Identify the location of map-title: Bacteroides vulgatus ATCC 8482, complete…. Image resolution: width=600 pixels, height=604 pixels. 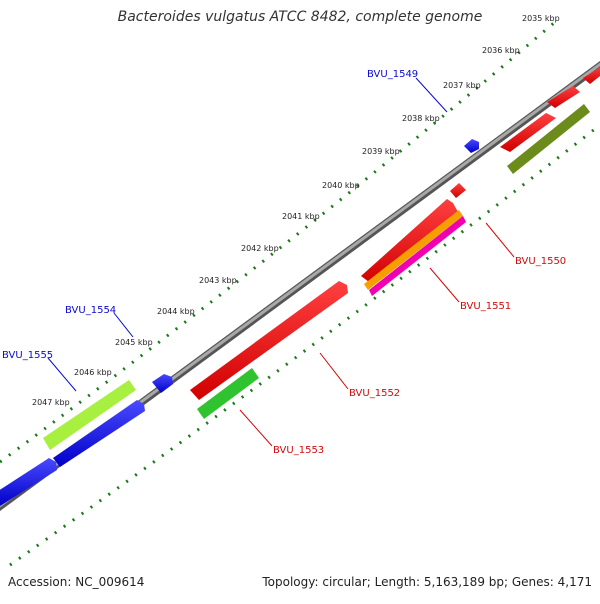
(300, 17).